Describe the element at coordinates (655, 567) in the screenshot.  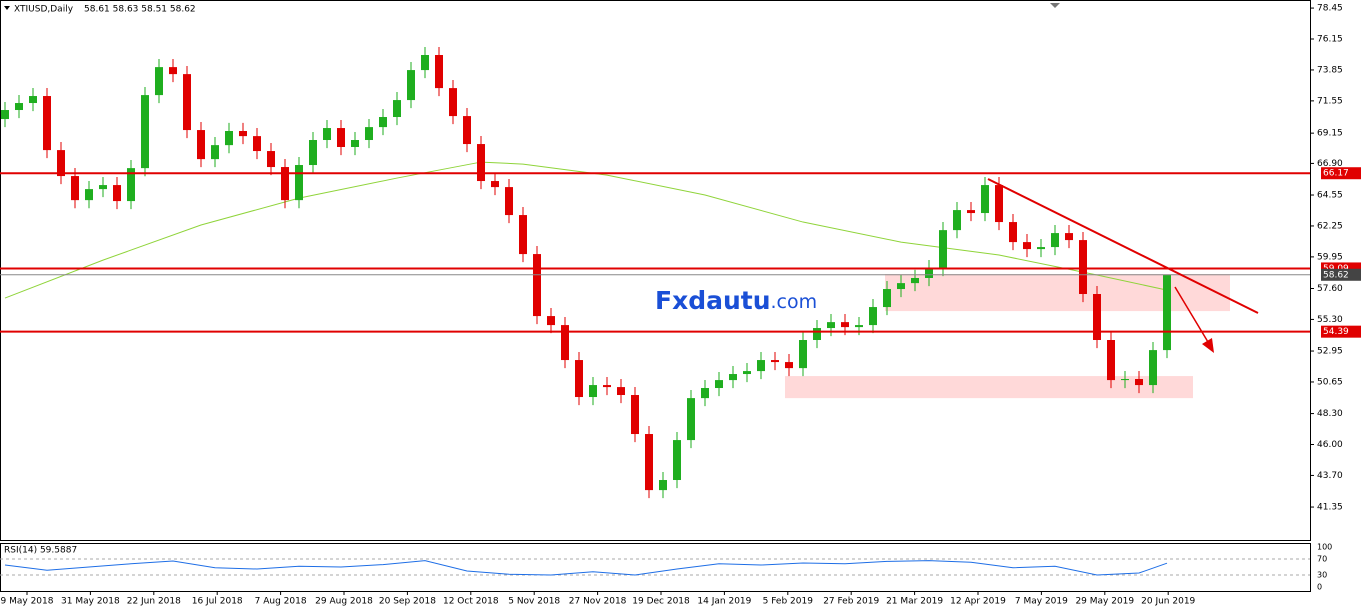
I see `rsi-panel` at that location.